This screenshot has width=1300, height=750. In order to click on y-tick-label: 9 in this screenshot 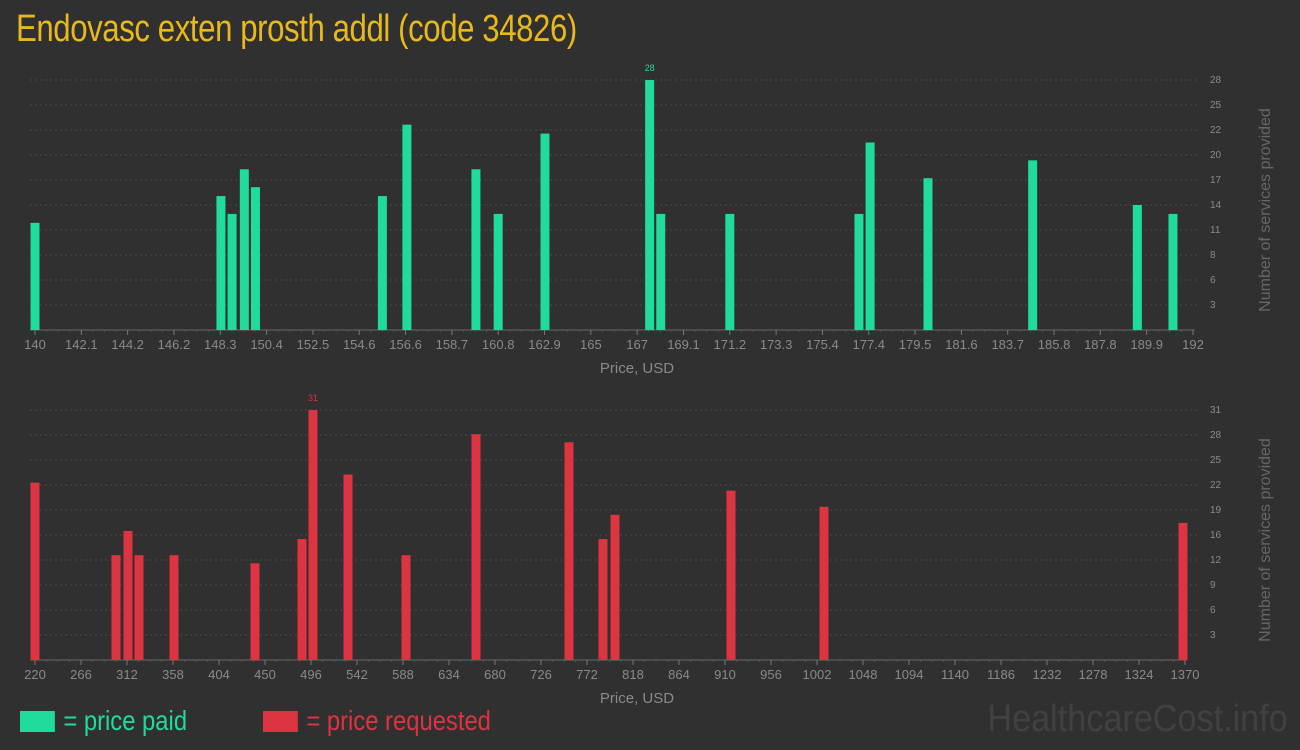, I will do `click(1213, 585)`.